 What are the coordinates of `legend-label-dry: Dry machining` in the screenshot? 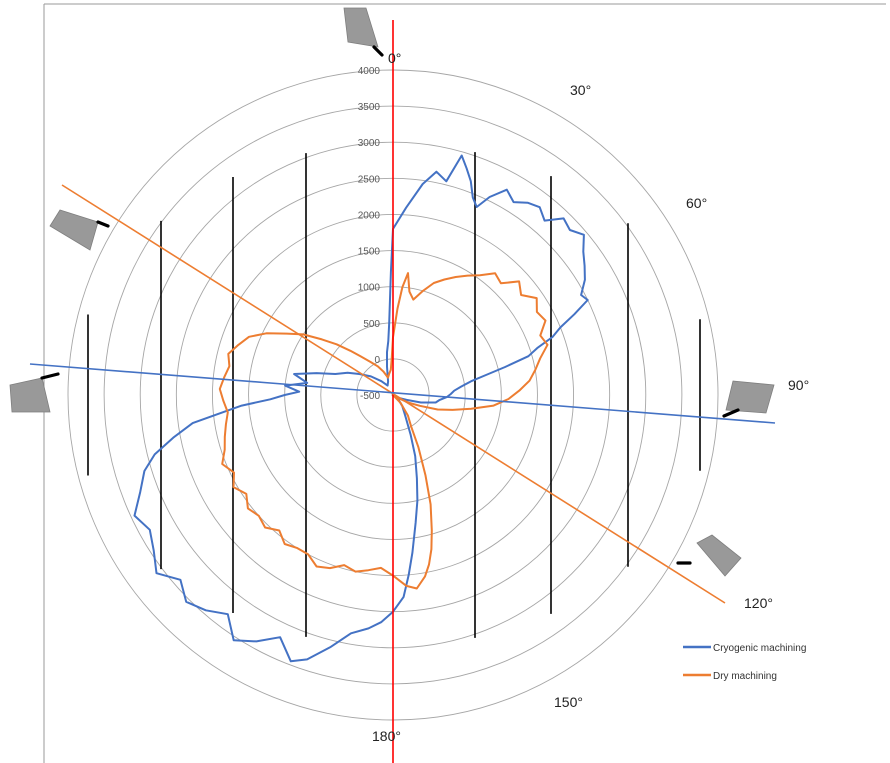 It's located at (745, 676).